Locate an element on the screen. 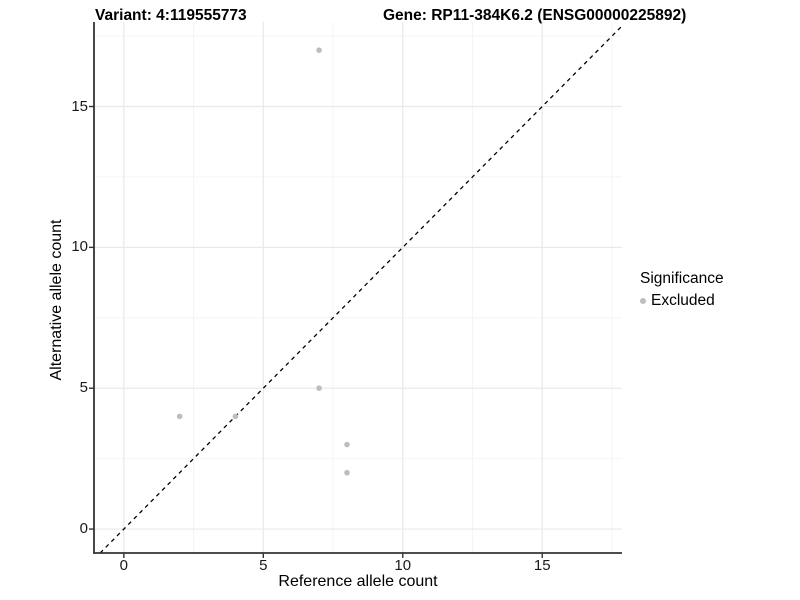 The height and width of the screenshot is (600, 800). legend-title: Significance is located at coordinates (682, 278).